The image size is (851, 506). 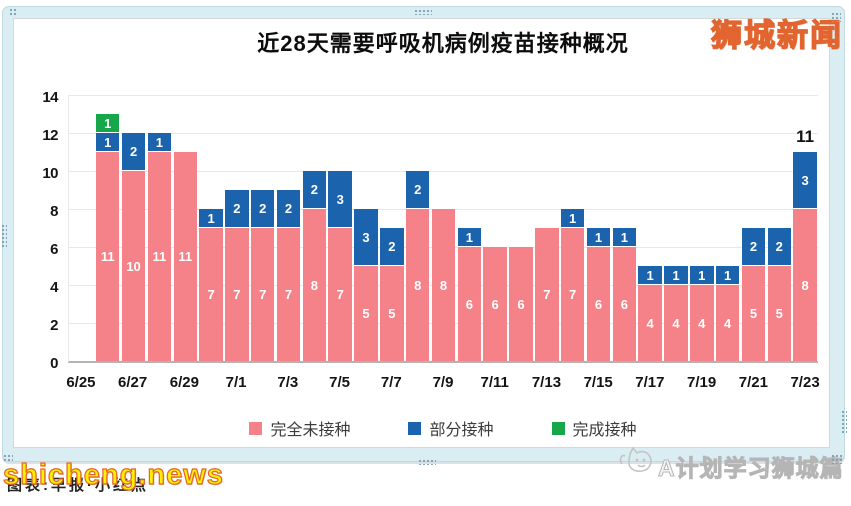 What do you see at coordinates (236, 382) in the screenshot?
I see `x-tick-label: 7/1` at bounding box center [236, 382].